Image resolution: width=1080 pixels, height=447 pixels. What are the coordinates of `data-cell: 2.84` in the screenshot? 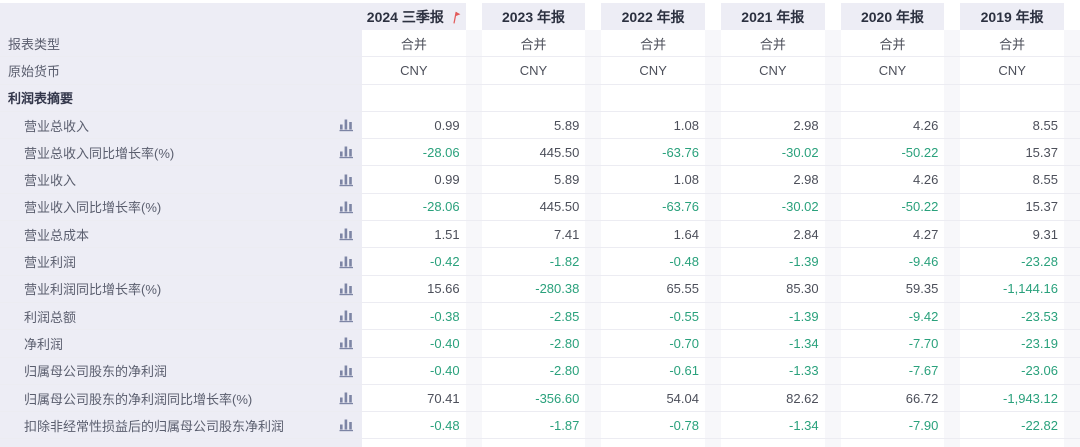 It's located at (780, 234).